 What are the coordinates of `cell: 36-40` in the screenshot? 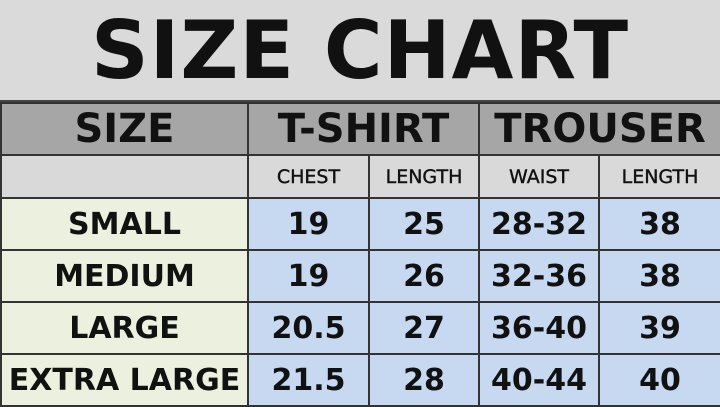 It's located at (539, 328).